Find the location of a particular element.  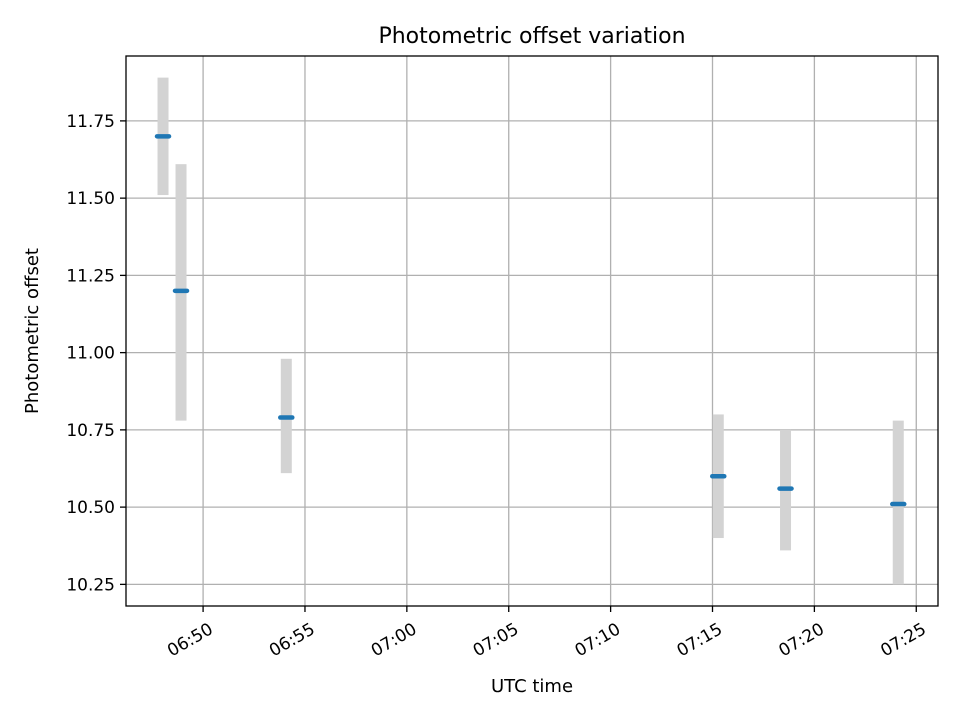

y-tick-label: 11.50 is located at coordinates (90, 199).